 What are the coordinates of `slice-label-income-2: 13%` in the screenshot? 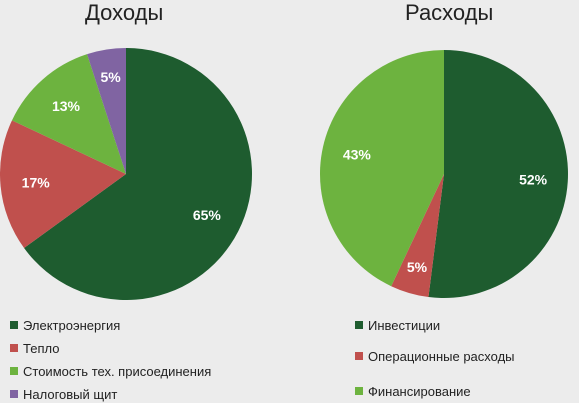 It's located at (66, 106).